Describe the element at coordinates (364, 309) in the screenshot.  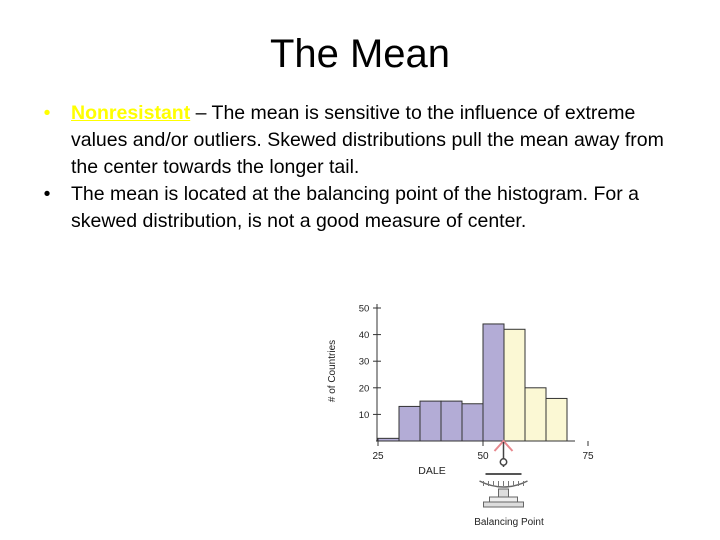
I see `y-tick-label: 50` at that location.